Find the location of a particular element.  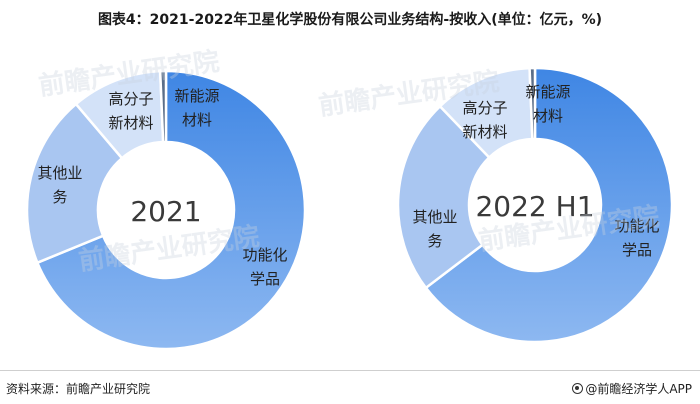

center-label: 2021 is located at coordinates (165, 211).